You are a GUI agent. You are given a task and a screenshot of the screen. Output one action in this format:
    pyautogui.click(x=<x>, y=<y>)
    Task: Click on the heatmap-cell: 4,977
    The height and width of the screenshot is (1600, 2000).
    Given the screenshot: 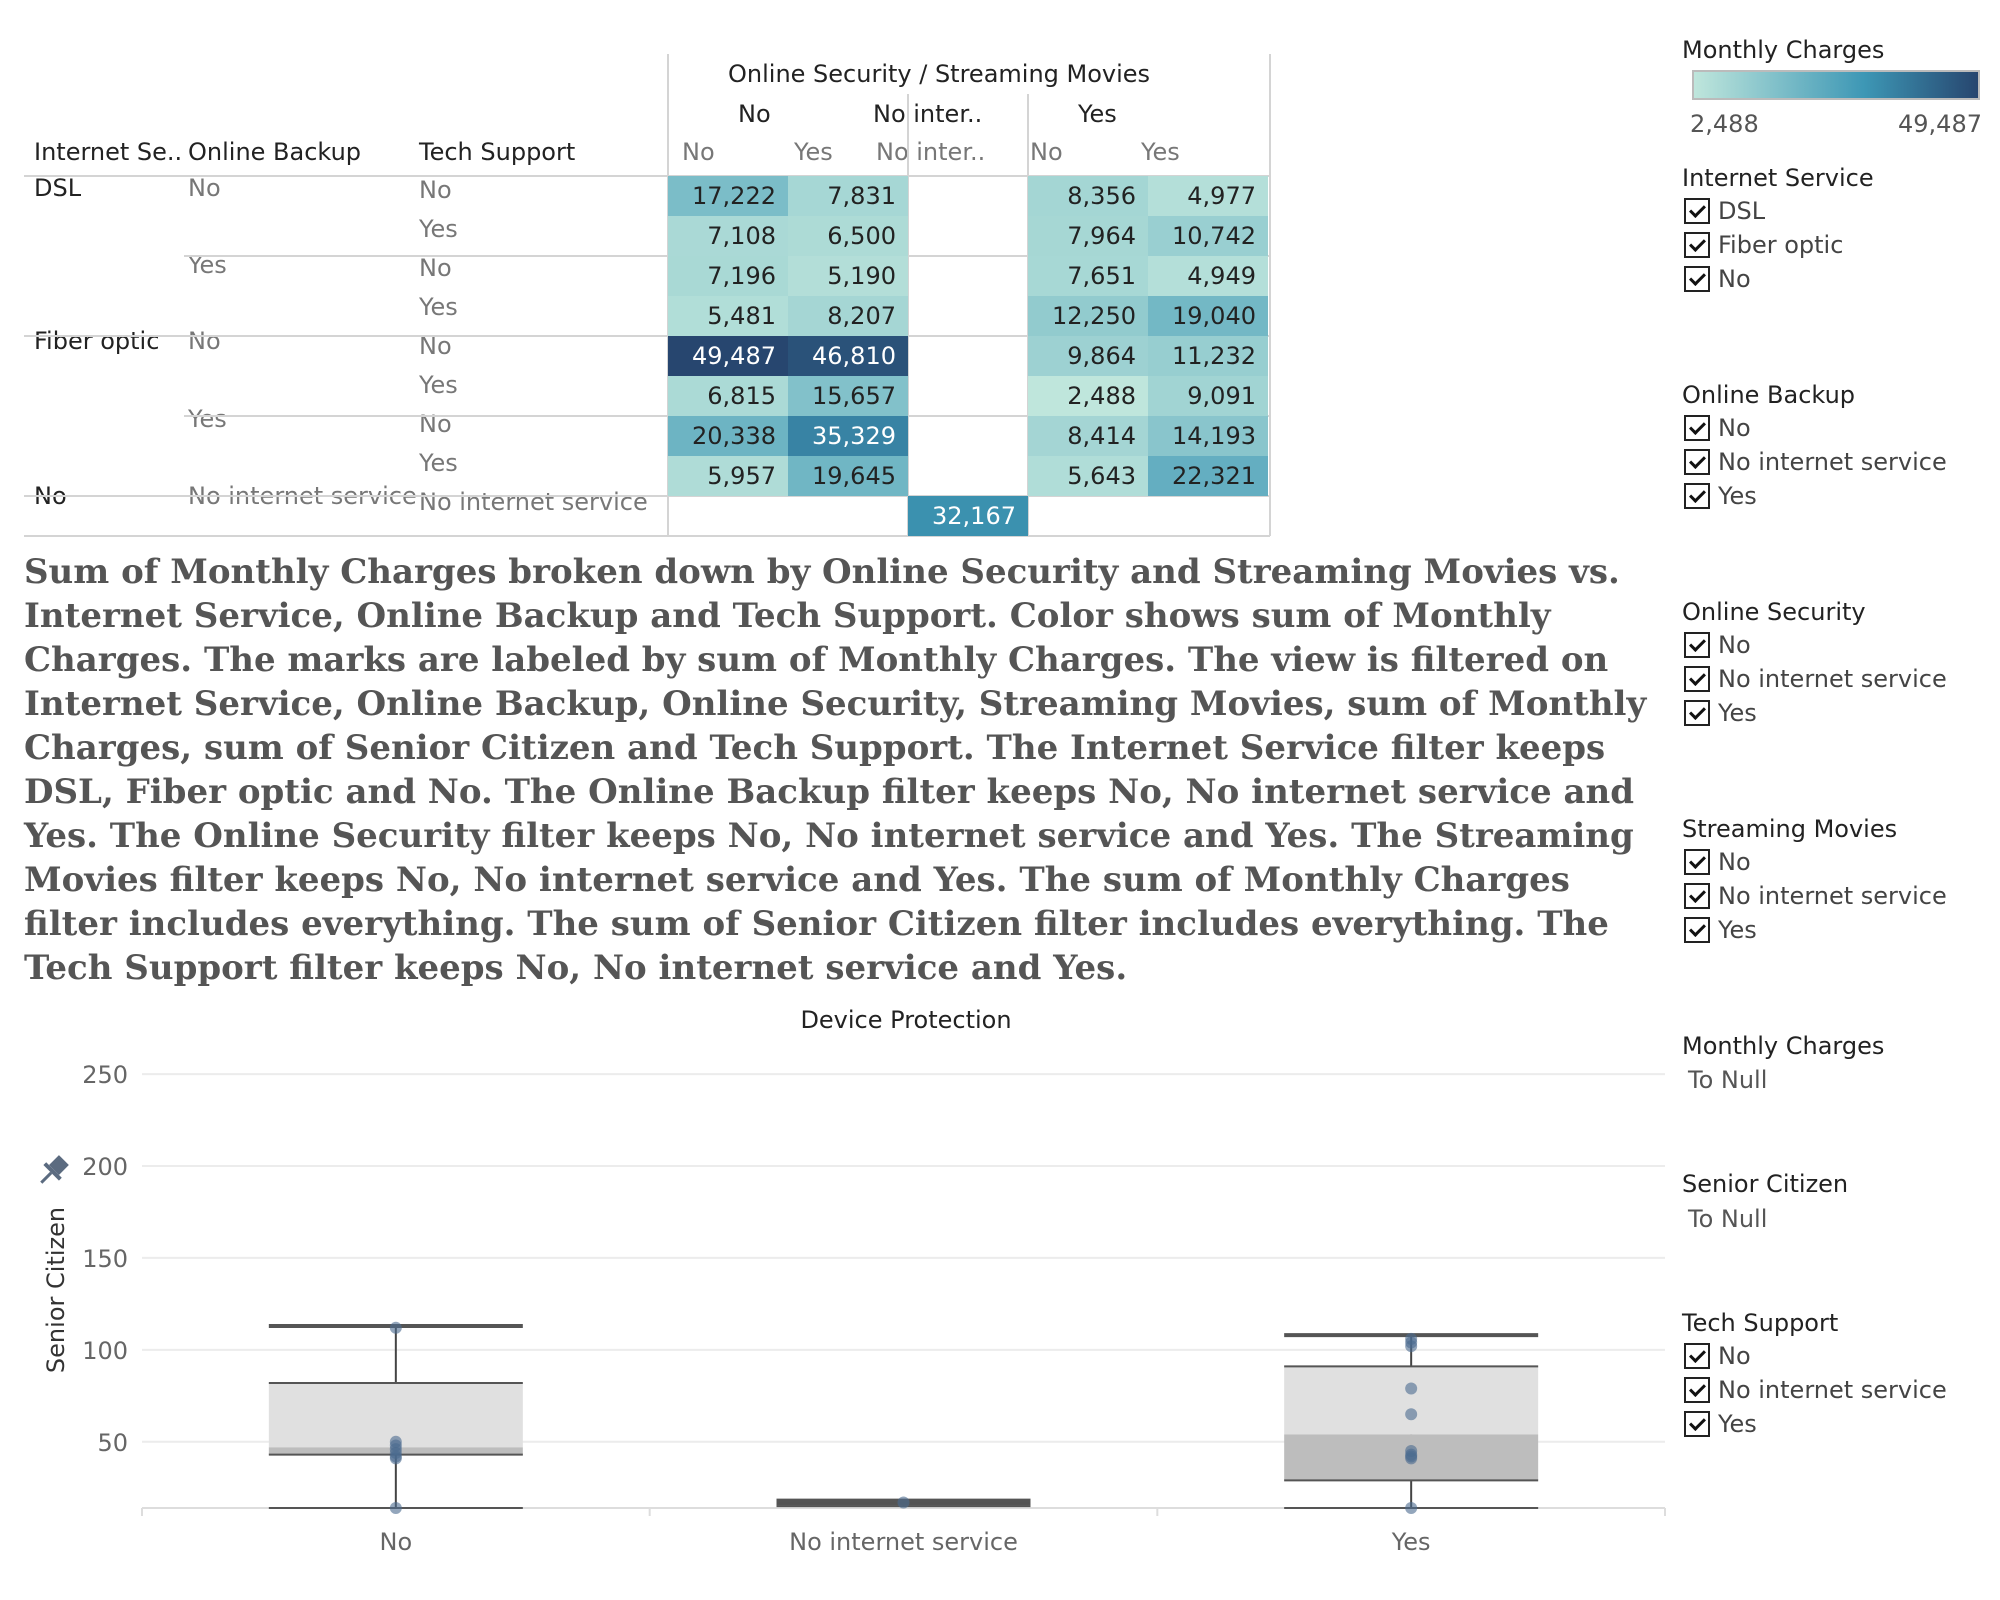 What is the action you would take?
    pyautogui.click(x=1208, y=196)
    